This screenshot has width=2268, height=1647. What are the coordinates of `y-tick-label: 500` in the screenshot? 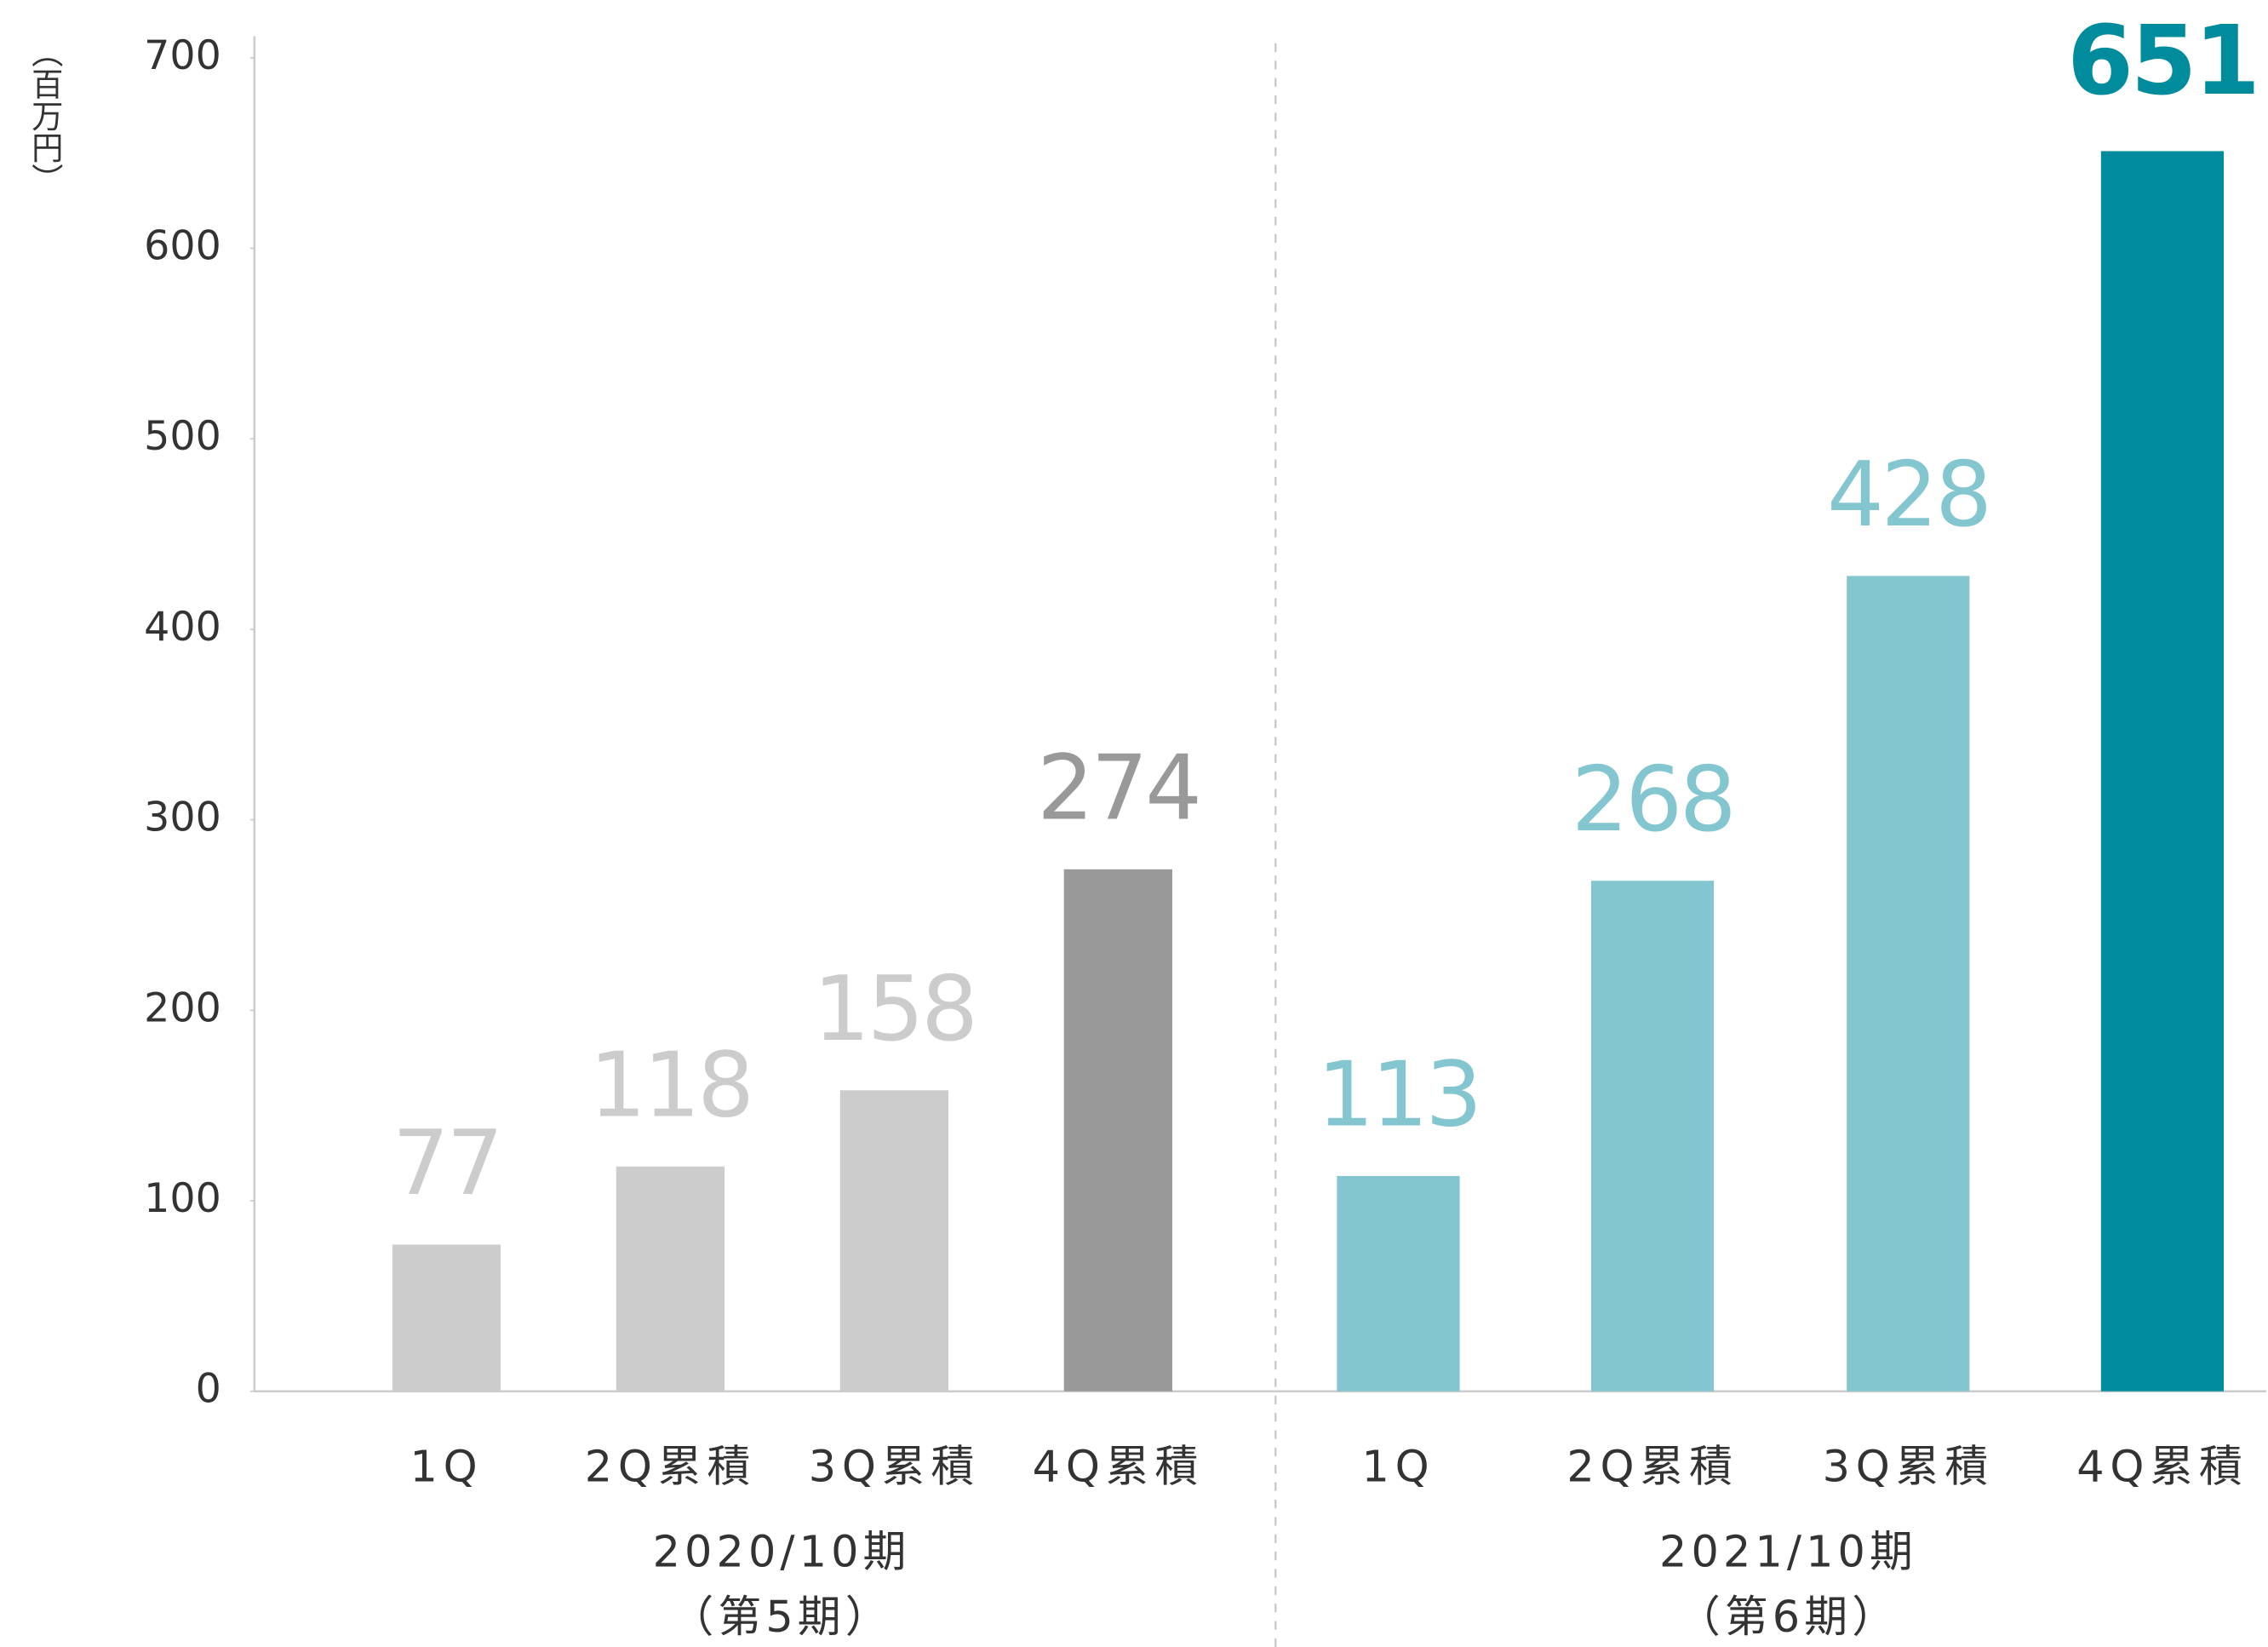 It's located at (182, 436).